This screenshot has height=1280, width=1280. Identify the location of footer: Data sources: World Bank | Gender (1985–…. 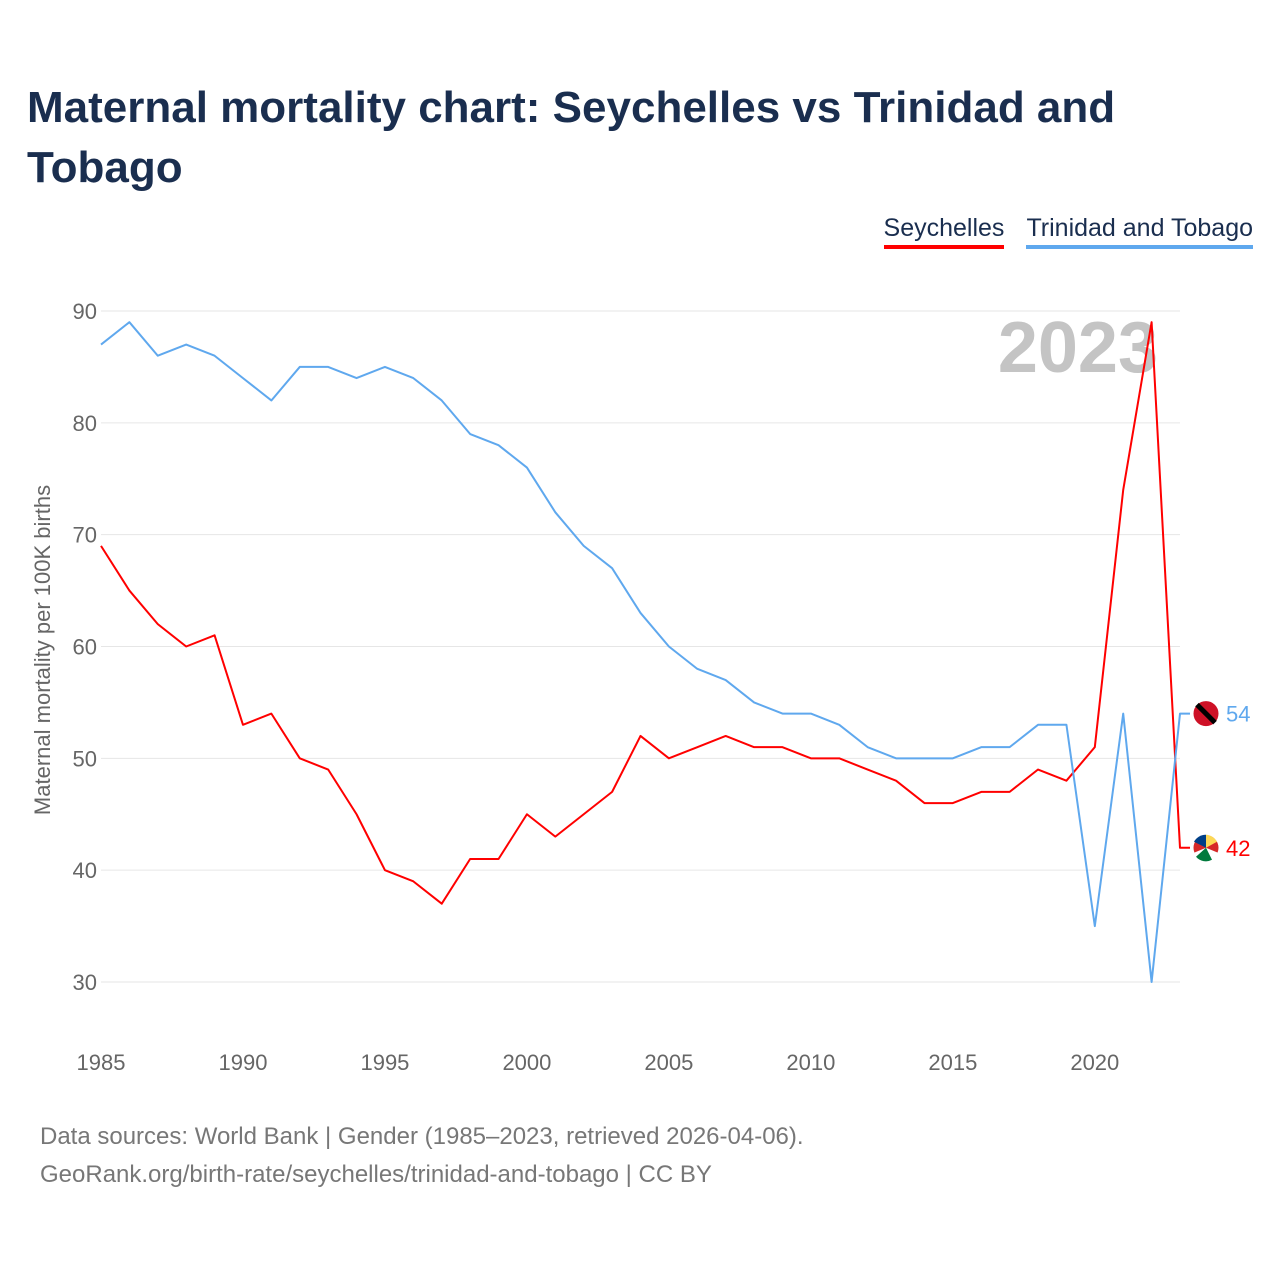
(422, 1156).